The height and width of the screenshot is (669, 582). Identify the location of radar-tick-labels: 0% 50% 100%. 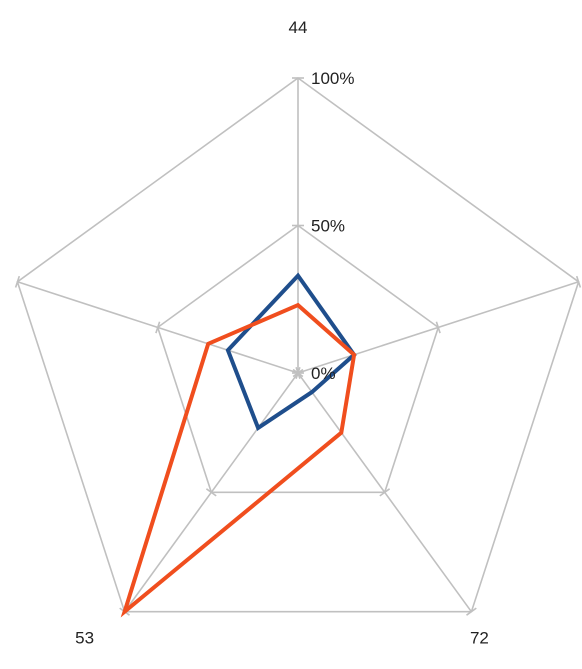
(332, 226).